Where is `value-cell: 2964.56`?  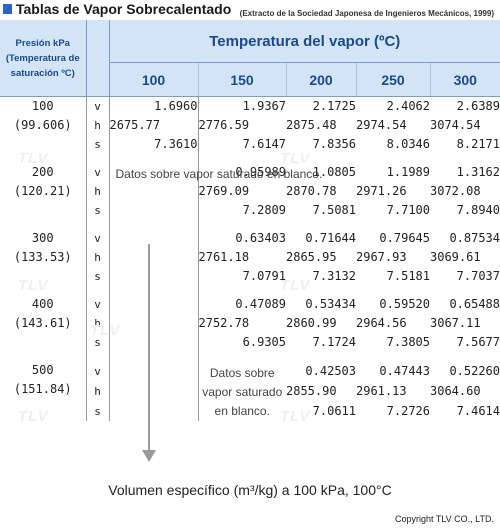
value-cell: 2964.56 is located at coordinates (381, 323).